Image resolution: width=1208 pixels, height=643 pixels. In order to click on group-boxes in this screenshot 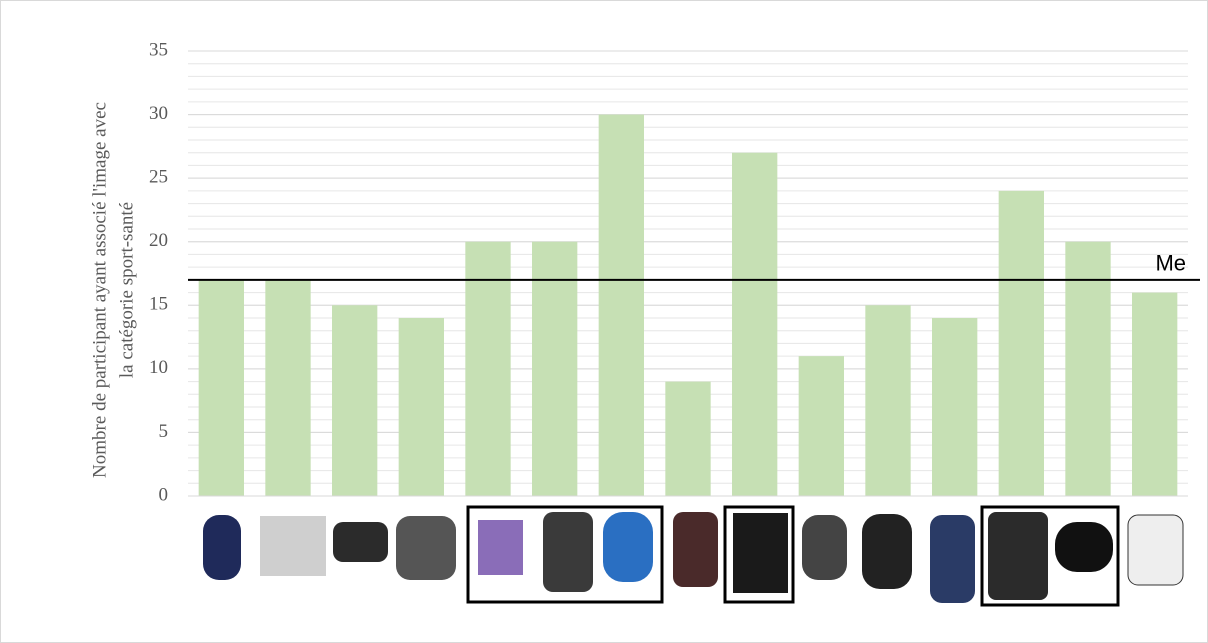, I will do `click(793, 556)`.